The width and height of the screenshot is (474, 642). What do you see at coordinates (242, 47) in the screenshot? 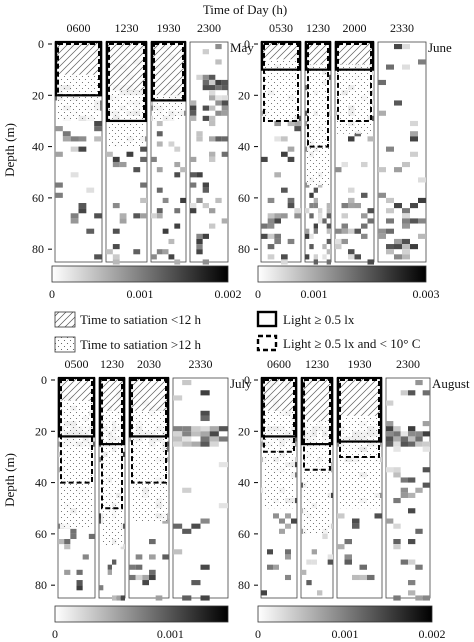
I see `month-label: May` at bounding box center [242, 47].